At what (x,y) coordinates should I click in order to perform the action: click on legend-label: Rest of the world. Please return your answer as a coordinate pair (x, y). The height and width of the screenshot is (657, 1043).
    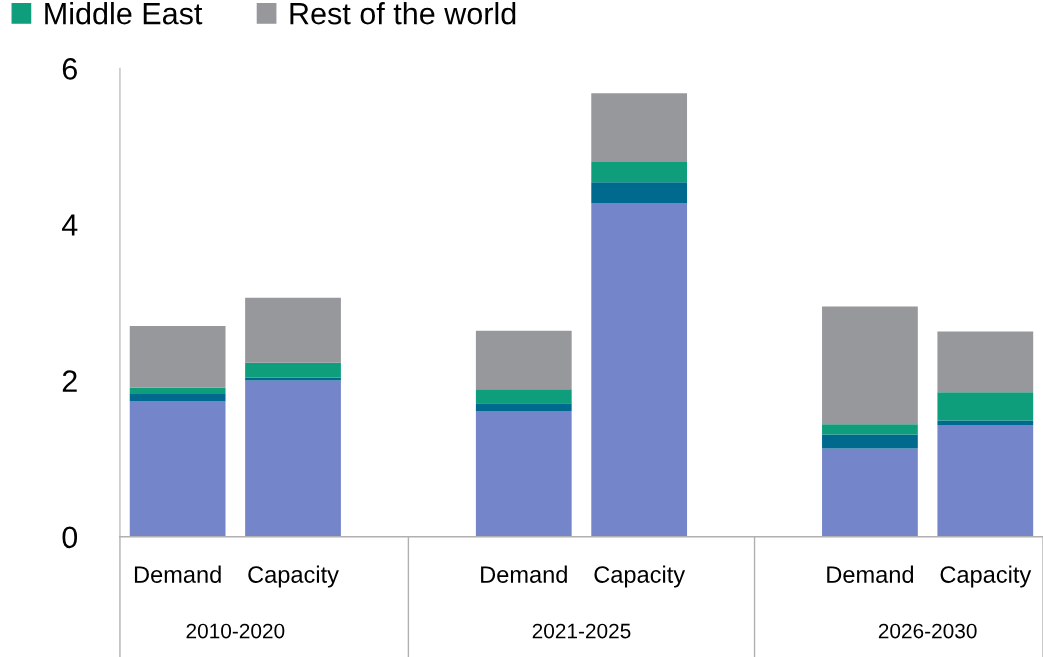
    Looking at the image, I should click on (403, 13).